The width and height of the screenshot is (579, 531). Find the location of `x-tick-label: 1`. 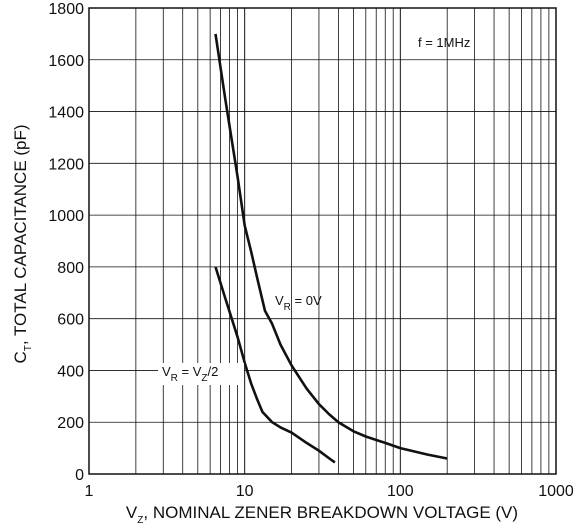

x-tick-label: 1 is located at coordinates (89, 491).